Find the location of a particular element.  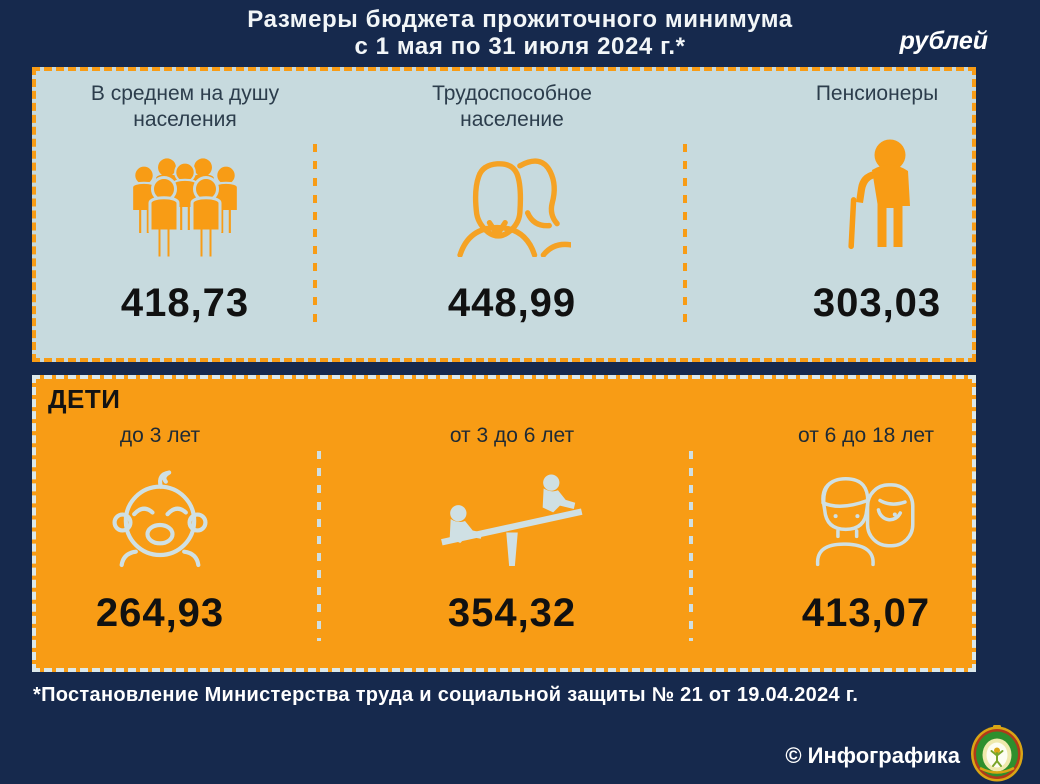

category-label: до 3 лет is located at coordinates (160, 435).